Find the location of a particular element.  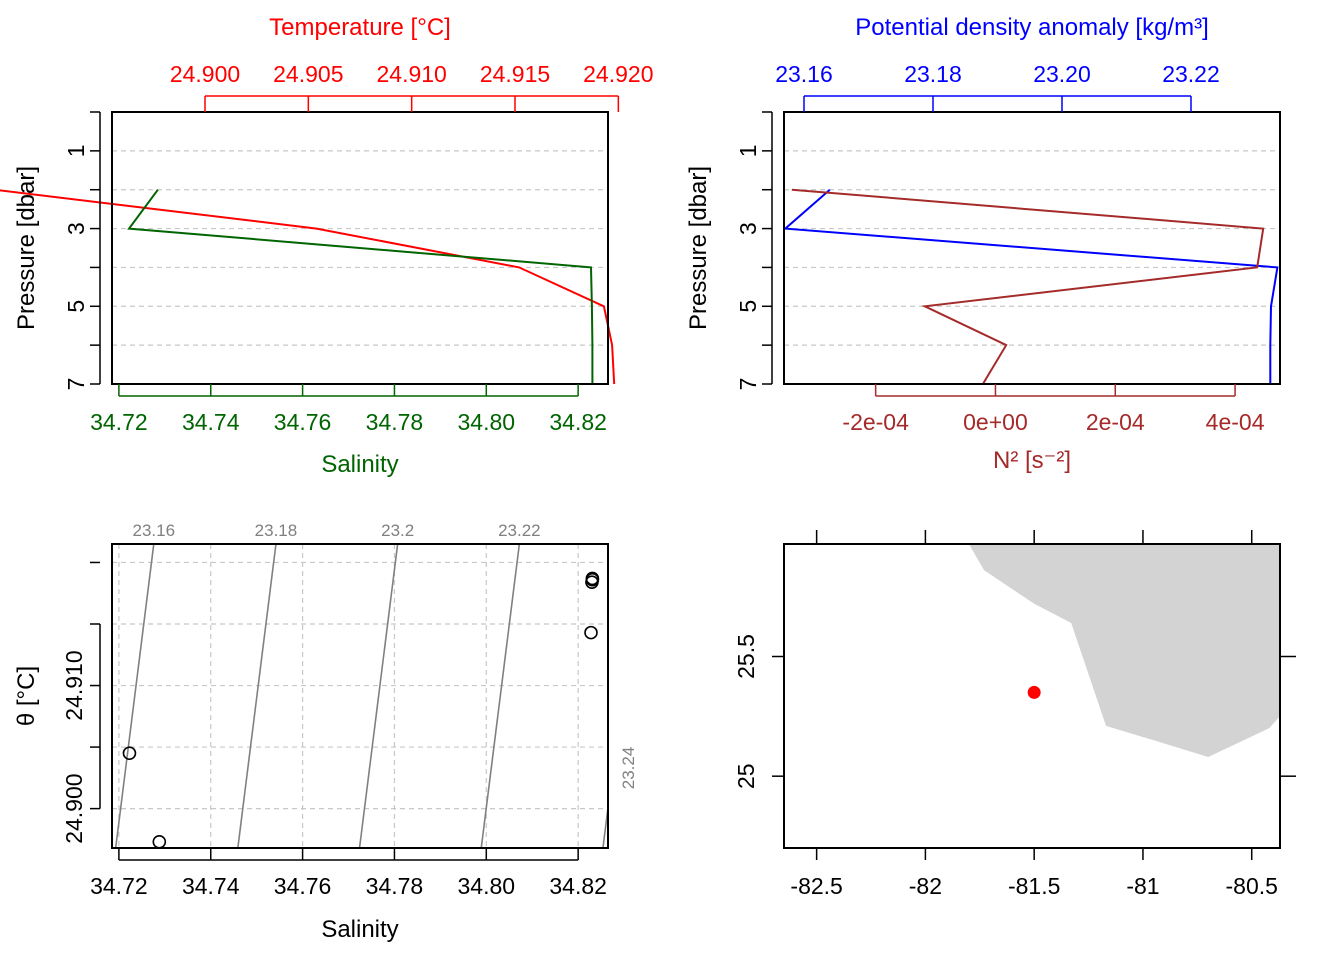

p4-coastline is located at coordinates (1124, 650).